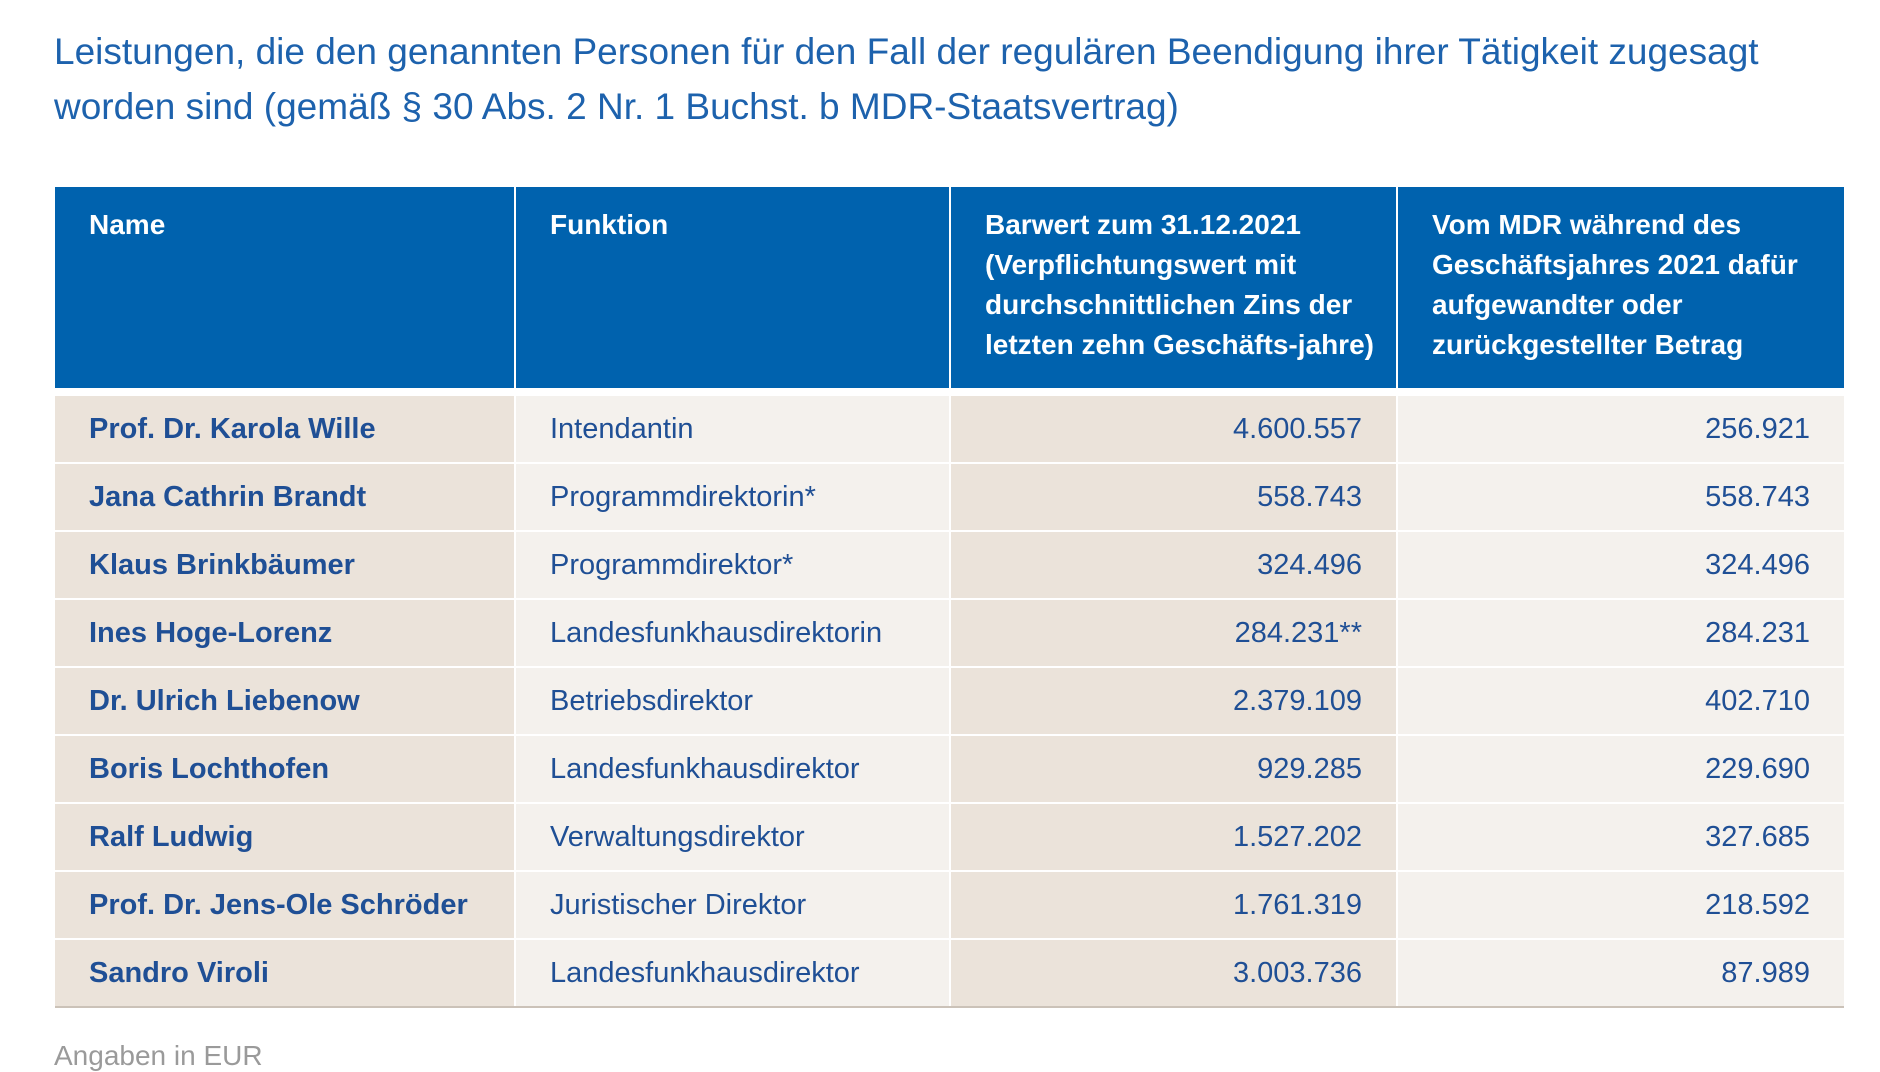 The height and width of the screenshot is (1072, 1880). Describe the element at coordinates (284, 429) in the screenshot. I see `table-cell: Prof. Dr. Karola Wille` at that location.